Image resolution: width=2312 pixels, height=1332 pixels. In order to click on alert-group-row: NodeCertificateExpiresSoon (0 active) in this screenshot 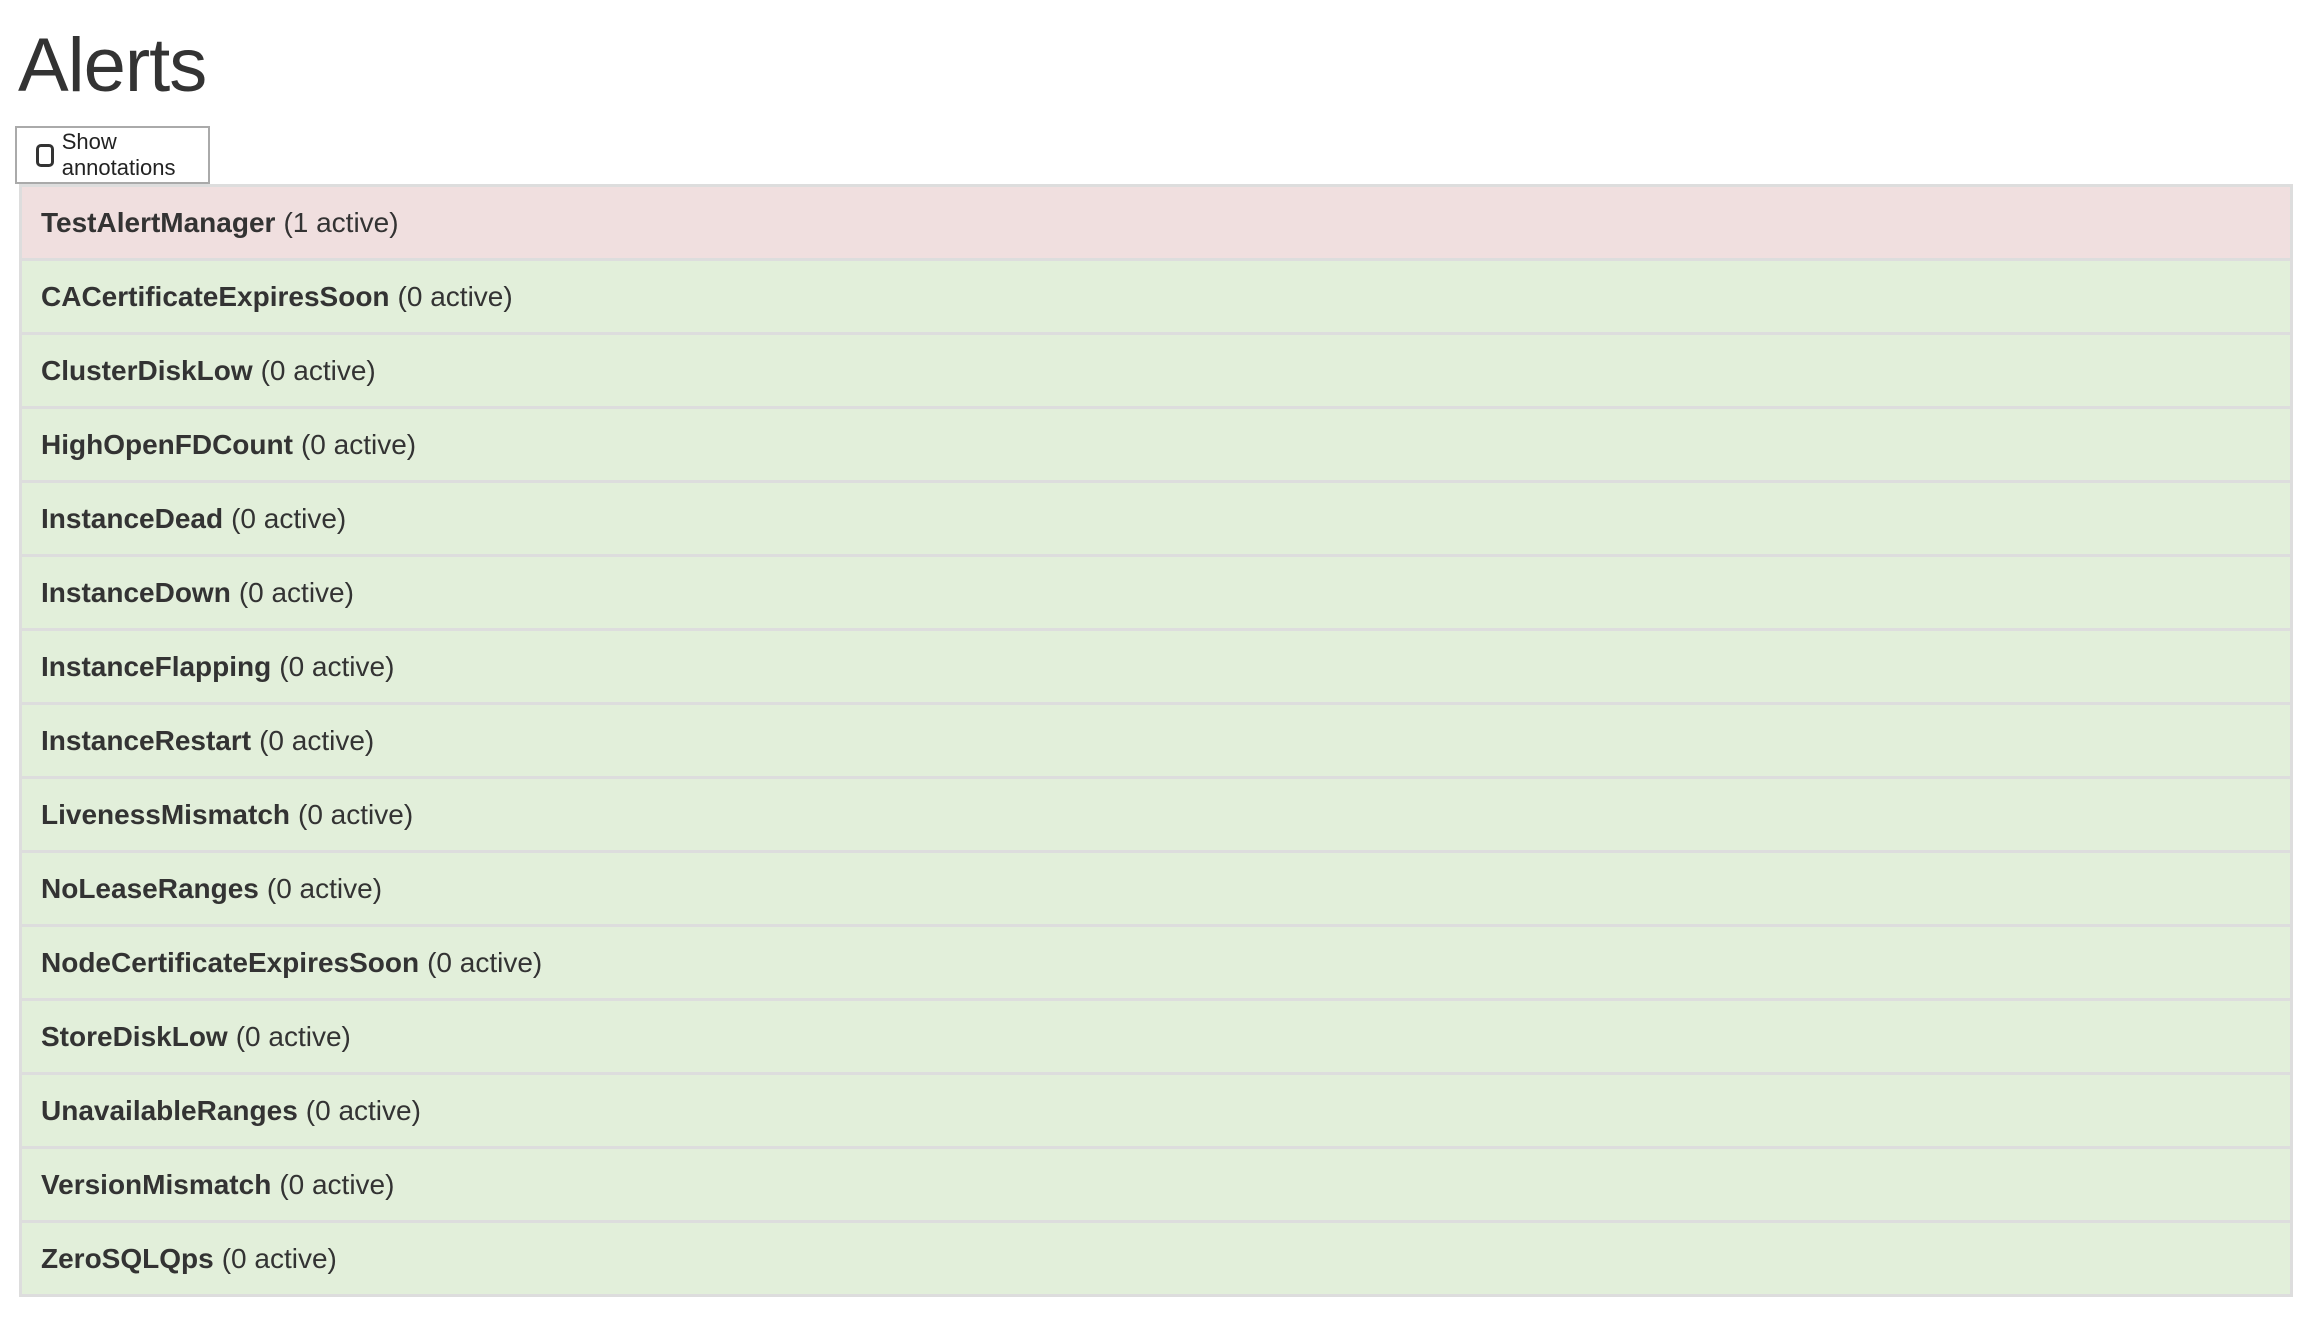, I will do `click(1156, 961)`.